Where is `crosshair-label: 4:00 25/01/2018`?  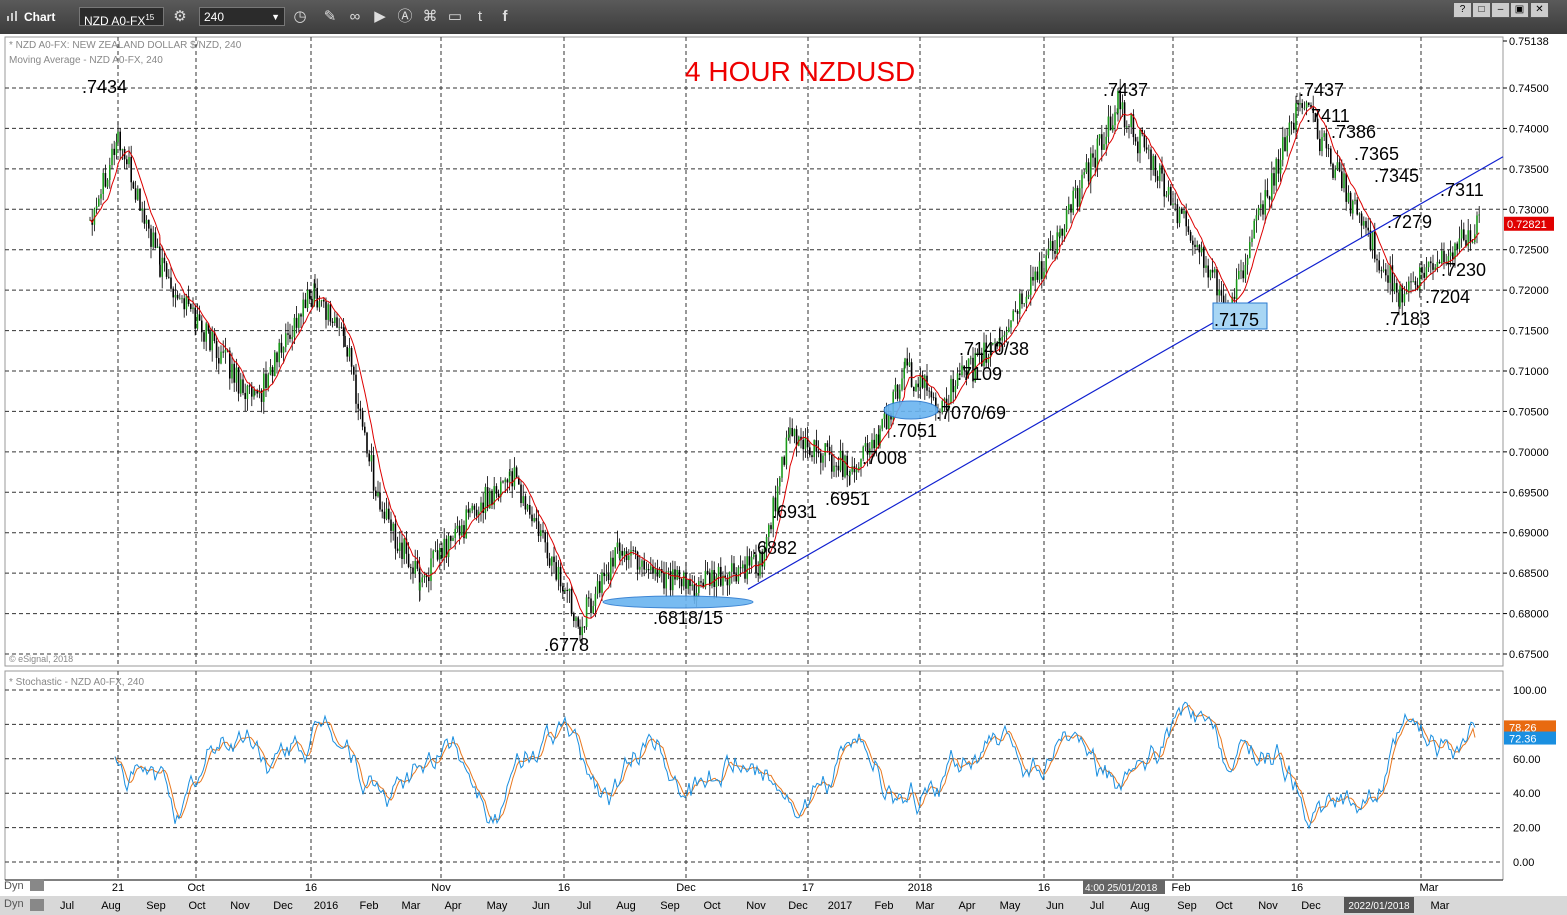
crosshair-label: 4:00 25/01/2018 is located at coordinates (1121, 888).